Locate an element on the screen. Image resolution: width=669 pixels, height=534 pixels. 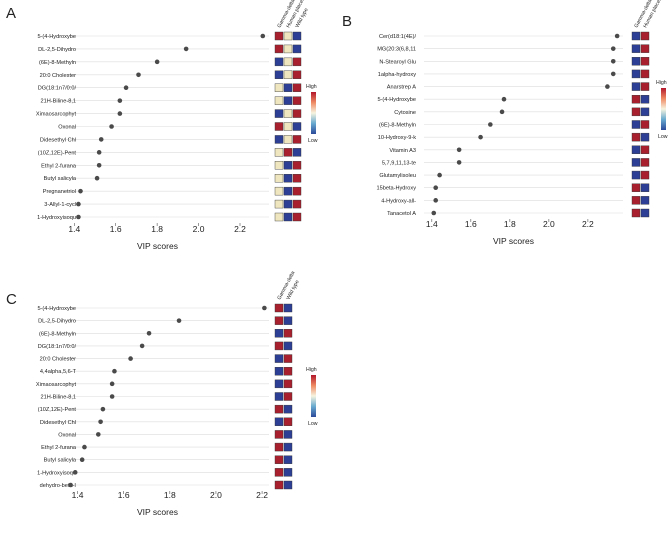
row-label: 5,7,9,11,13-te is located at coordinates (399, 163).